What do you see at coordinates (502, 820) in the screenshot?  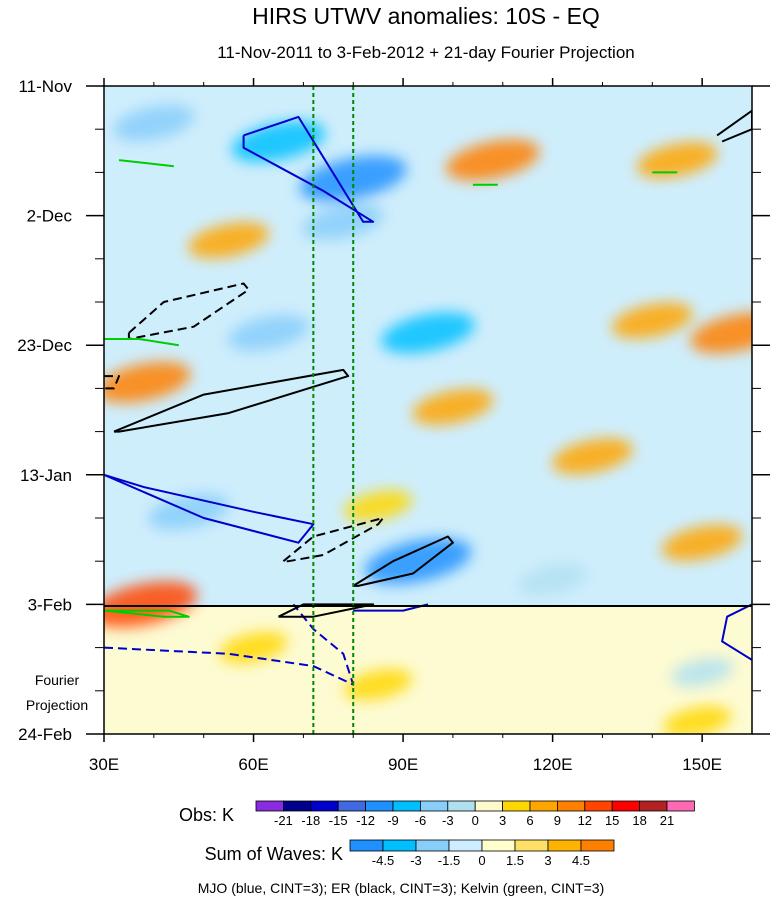 I see `obs-legend-level-8: 3` at bounding box center [502, 820].